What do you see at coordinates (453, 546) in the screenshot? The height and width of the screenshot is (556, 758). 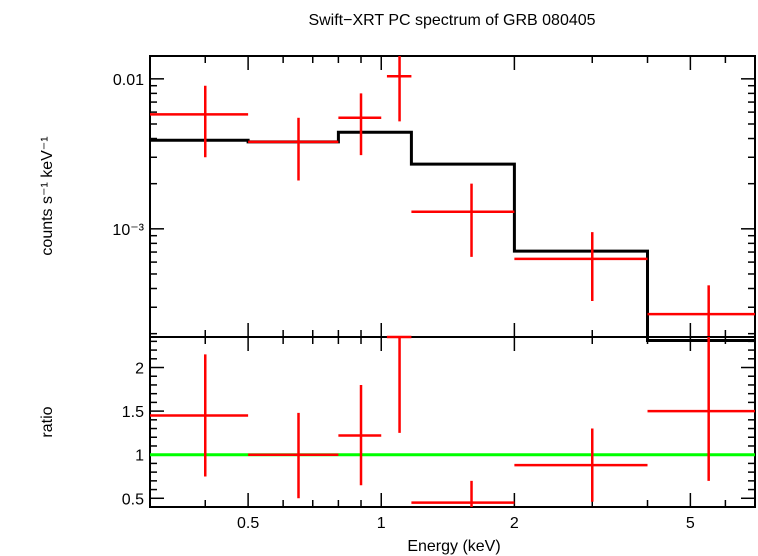 I see `x-axis-label: Energy (keV)` at bounding box center [453, 546].